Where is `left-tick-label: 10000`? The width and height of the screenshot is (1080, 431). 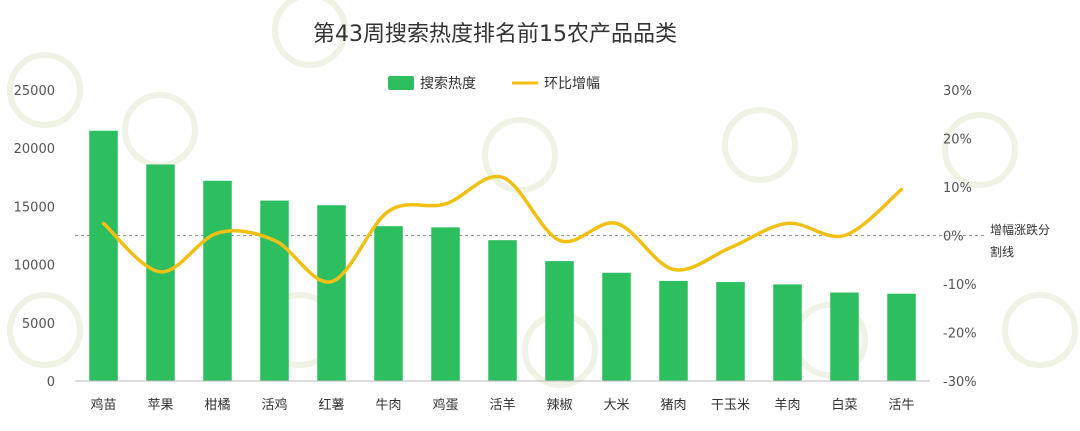 left-tick-label: 10000 is located at coordinates (34, 266).